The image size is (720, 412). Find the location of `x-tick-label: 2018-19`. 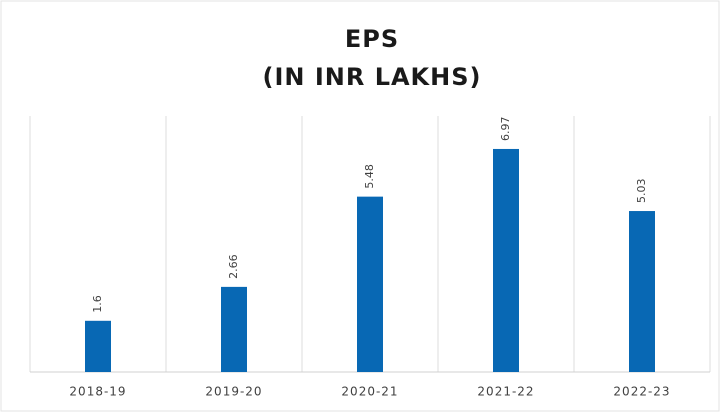

x-tick-label: 2018-19 is located at coordinates (97, 392).